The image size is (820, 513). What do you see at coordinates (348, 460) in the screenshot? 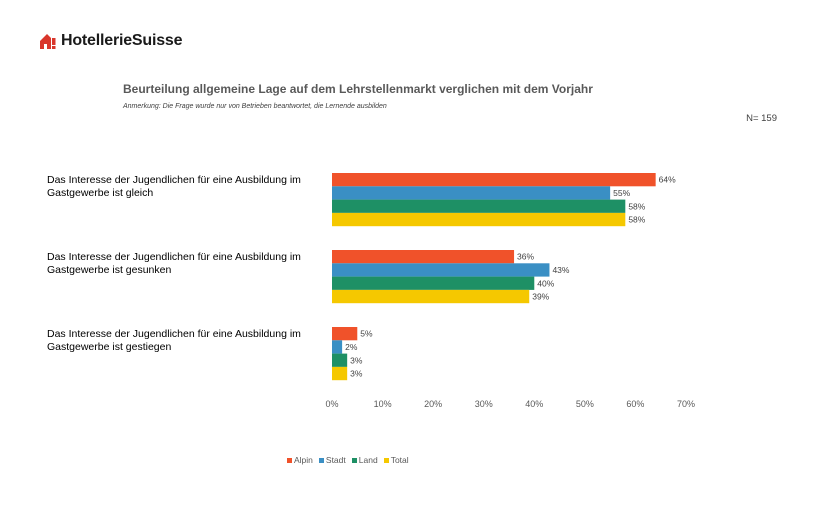
I see `legend: Alpin Stadt Land Total` at bounding box center [348, 460].